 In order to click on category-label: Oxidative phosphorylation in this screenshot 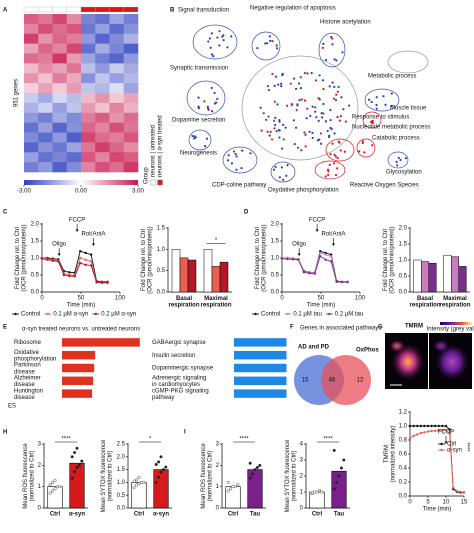, I will do `click(35, 355)`.